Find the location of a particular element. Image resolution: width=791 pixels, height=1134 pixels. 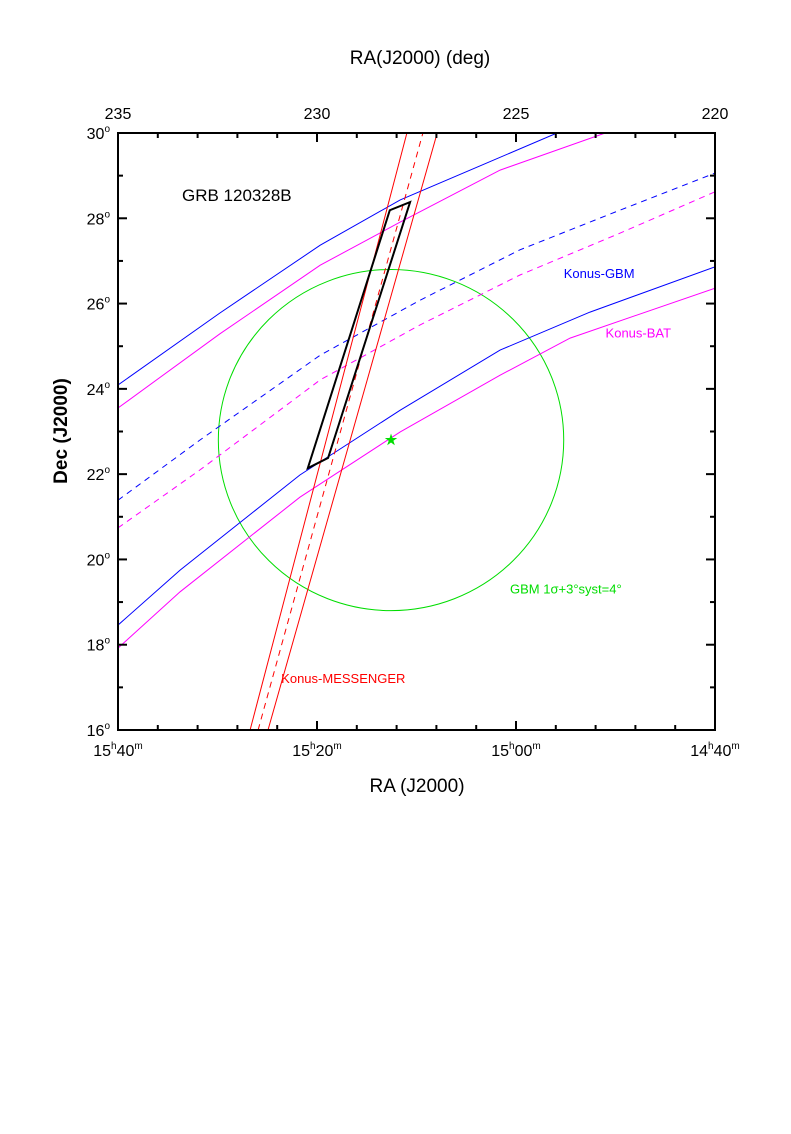

y-tick-label: 28o is located at coordinates (99, 218).